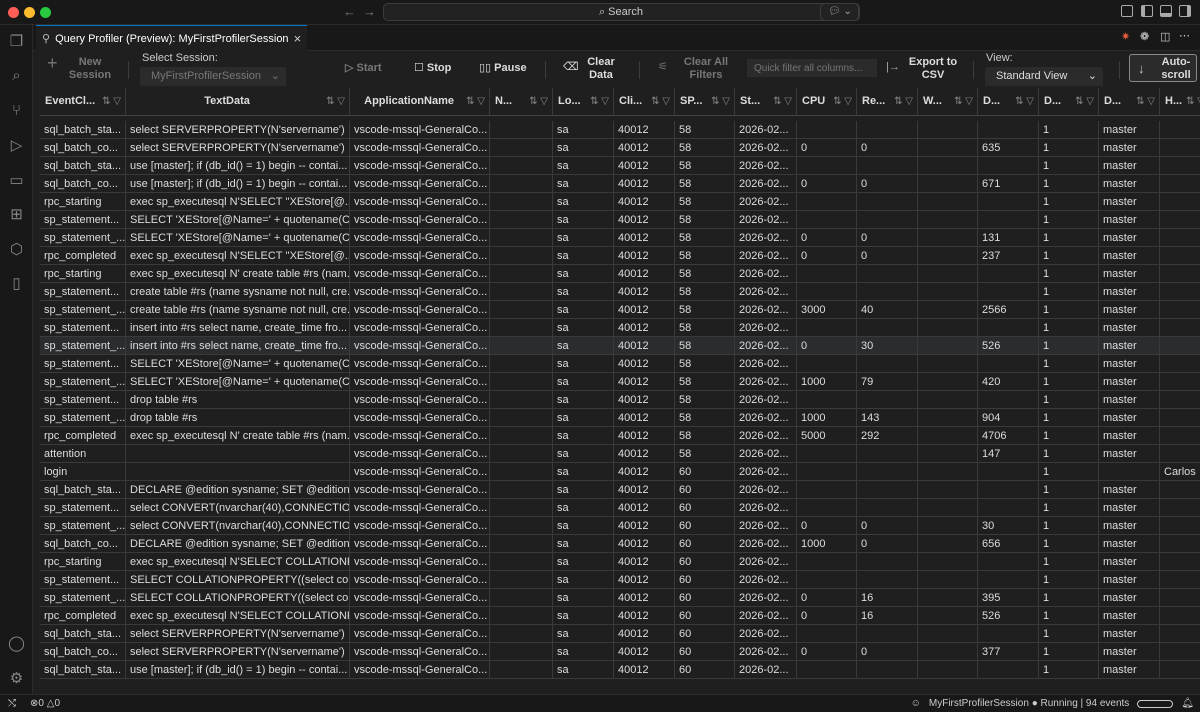  Describe the element at coordinates (1147, 11) in the screenshot. I see `toggle-sidebar-icon` at that location.